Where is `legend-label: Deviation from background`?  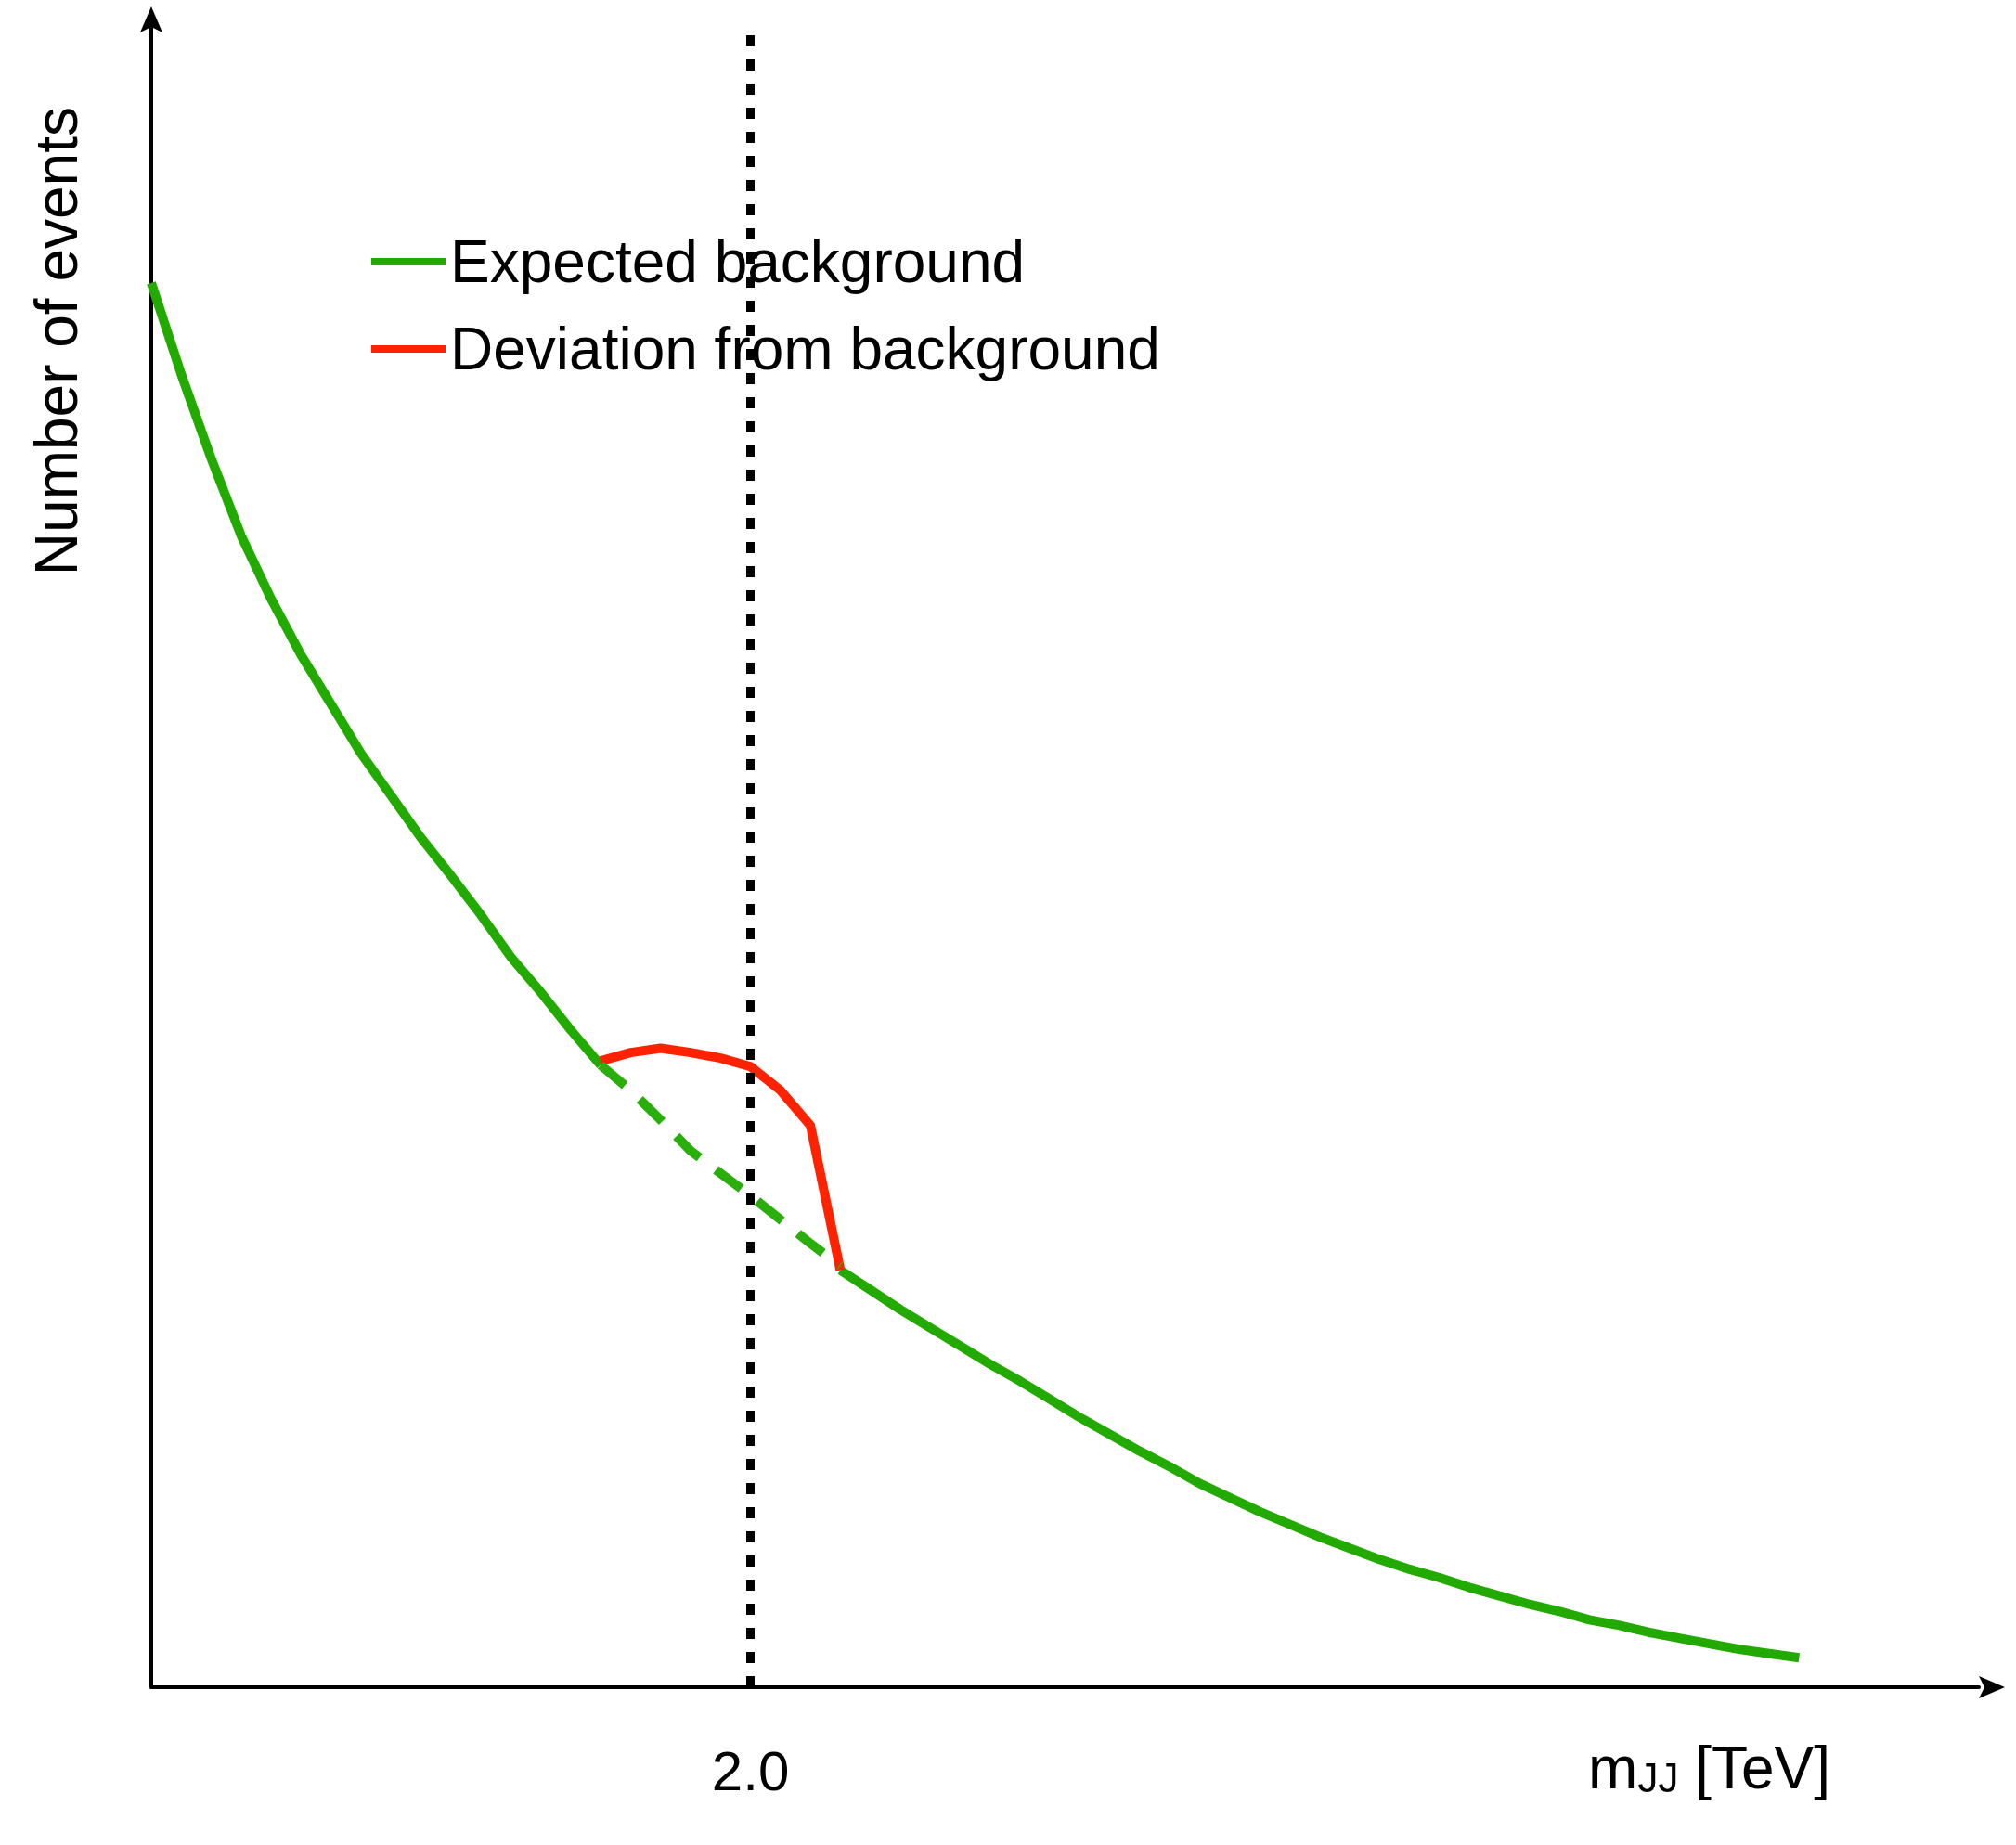 legend-label: Deviation from background is located at coordinates (805, 349).